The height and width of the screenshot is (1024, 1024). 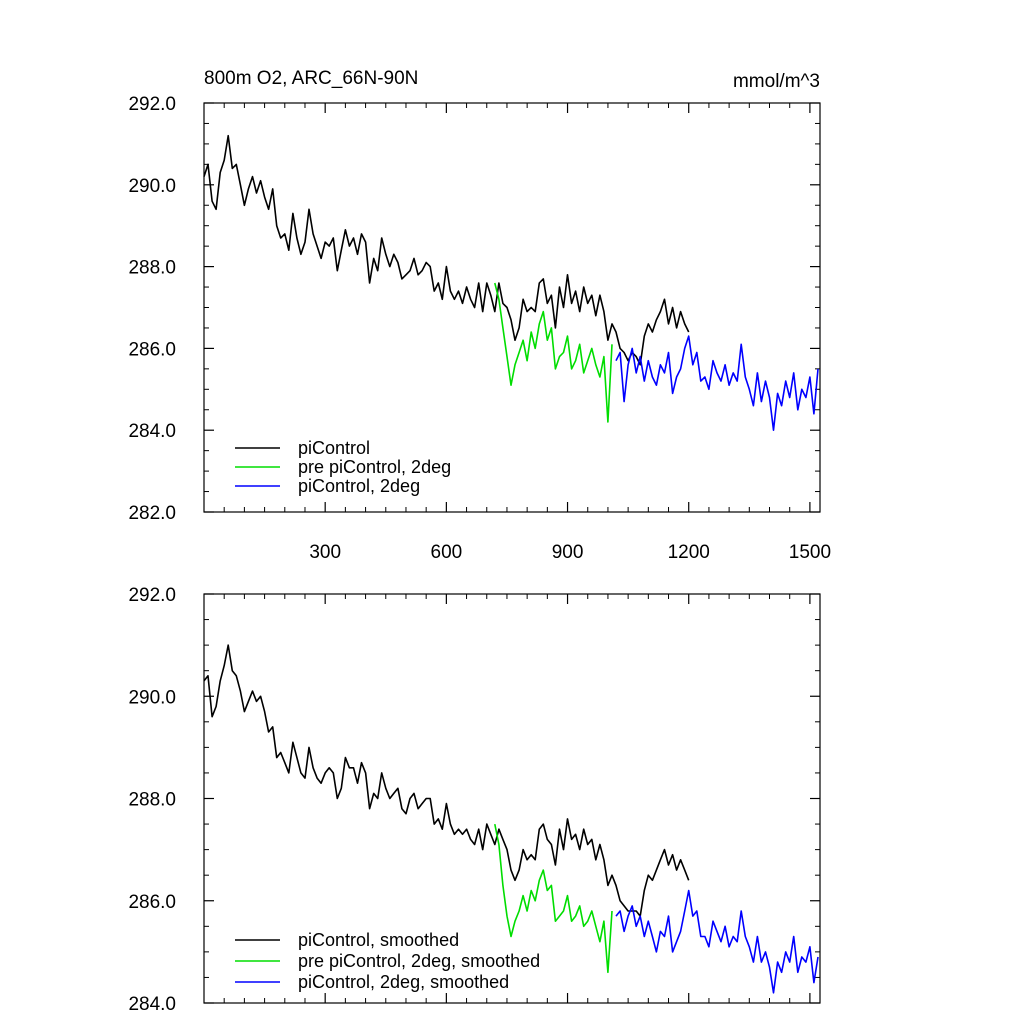 What do you see at coordinates (689, 552) in the screenshot?
I see `x-tick-label: 1200` at bounding box center [689, 552].